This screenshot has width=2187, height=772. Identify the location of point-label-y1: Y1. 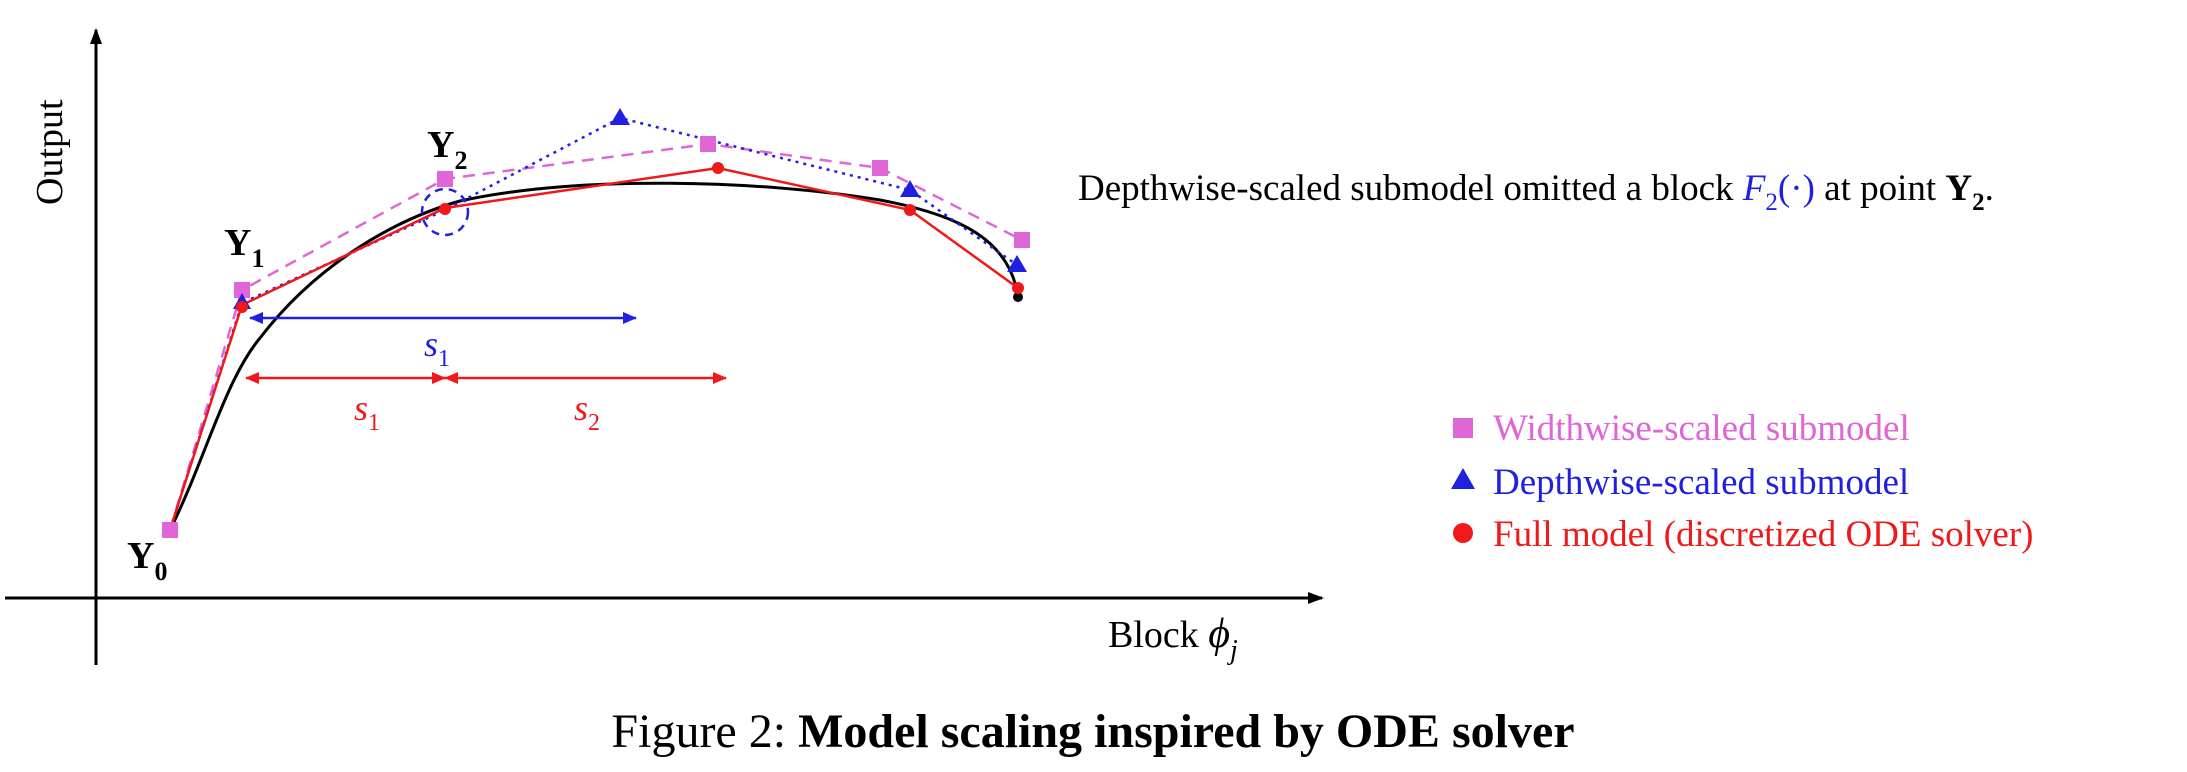
(244, 247).